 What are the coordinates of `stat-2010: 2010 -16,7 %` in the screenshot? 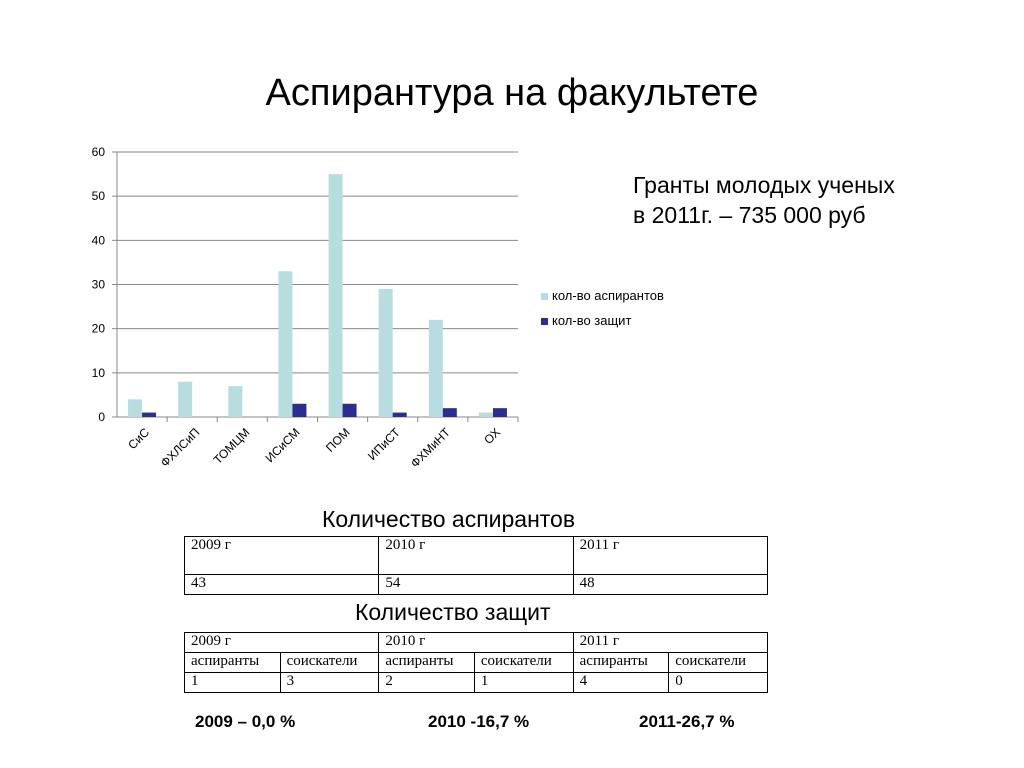 It's located at (479, 721).